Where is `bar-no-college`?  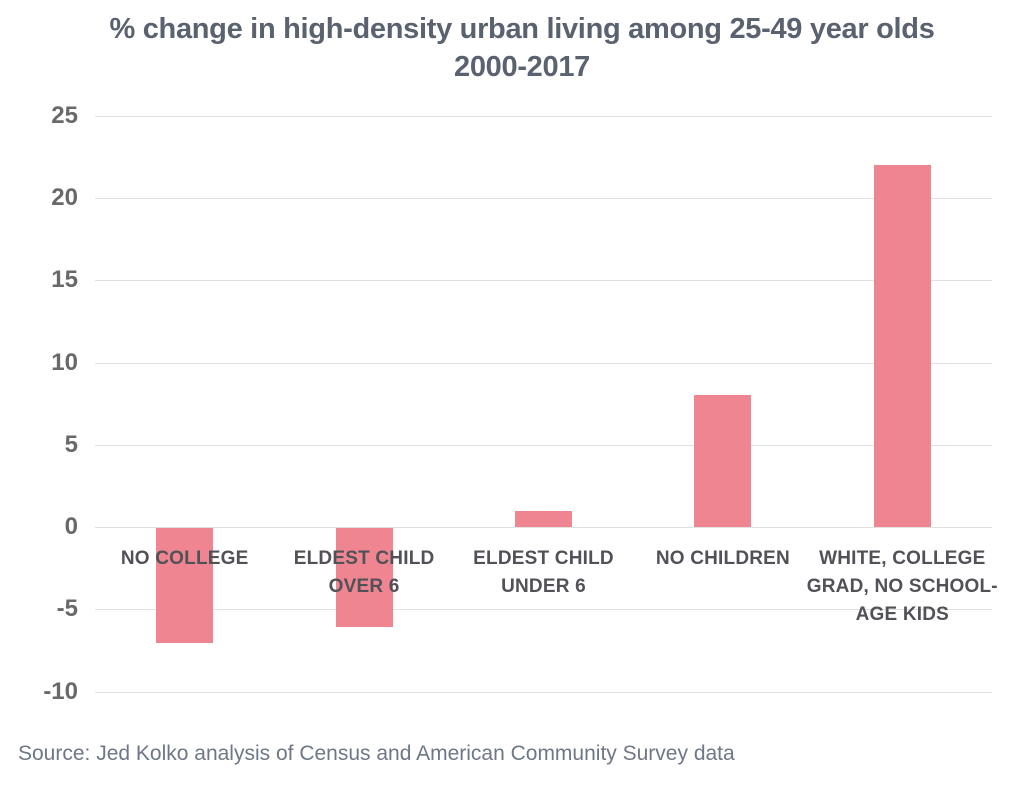
bar-no-college is located at coordinates (185, 586).